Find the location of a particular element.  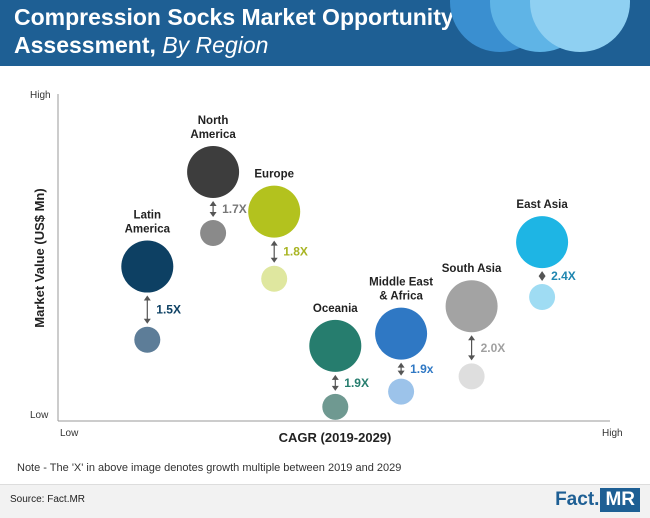

region-label-oceania: Oceania is located at coordinates (335, 309).